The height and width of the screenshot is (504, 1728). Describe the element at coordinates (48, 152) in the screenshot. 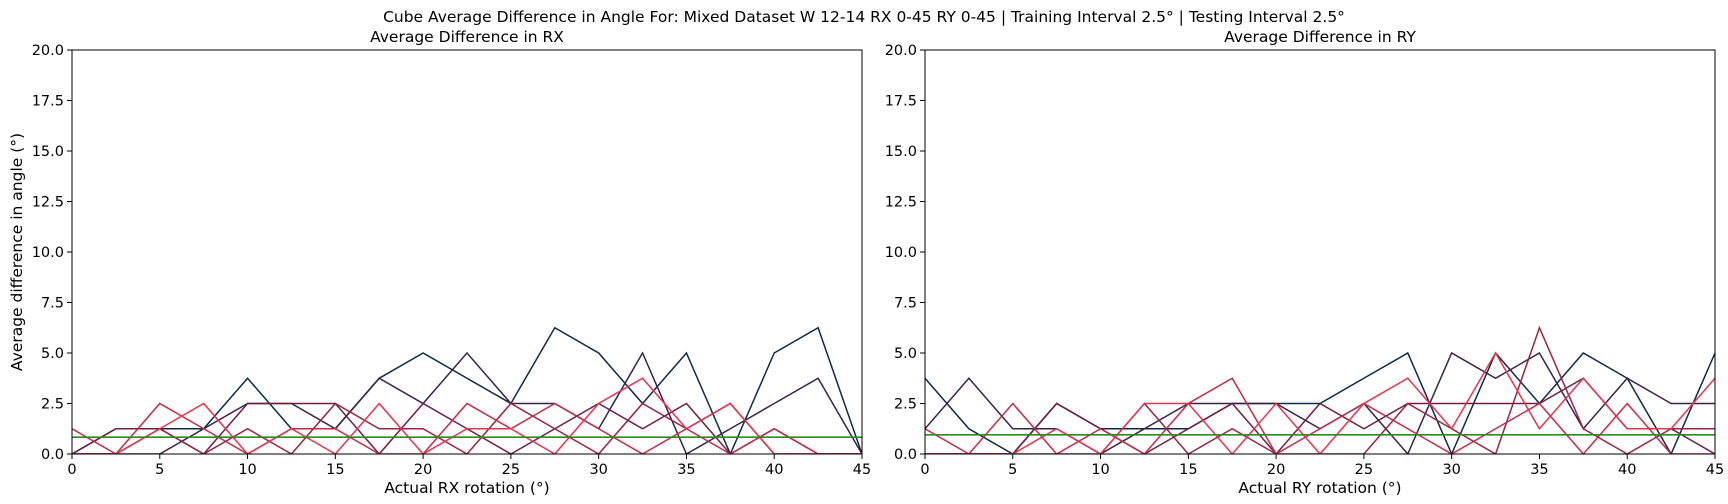

I see `y-tick-label-rx: 15.0` at that location.